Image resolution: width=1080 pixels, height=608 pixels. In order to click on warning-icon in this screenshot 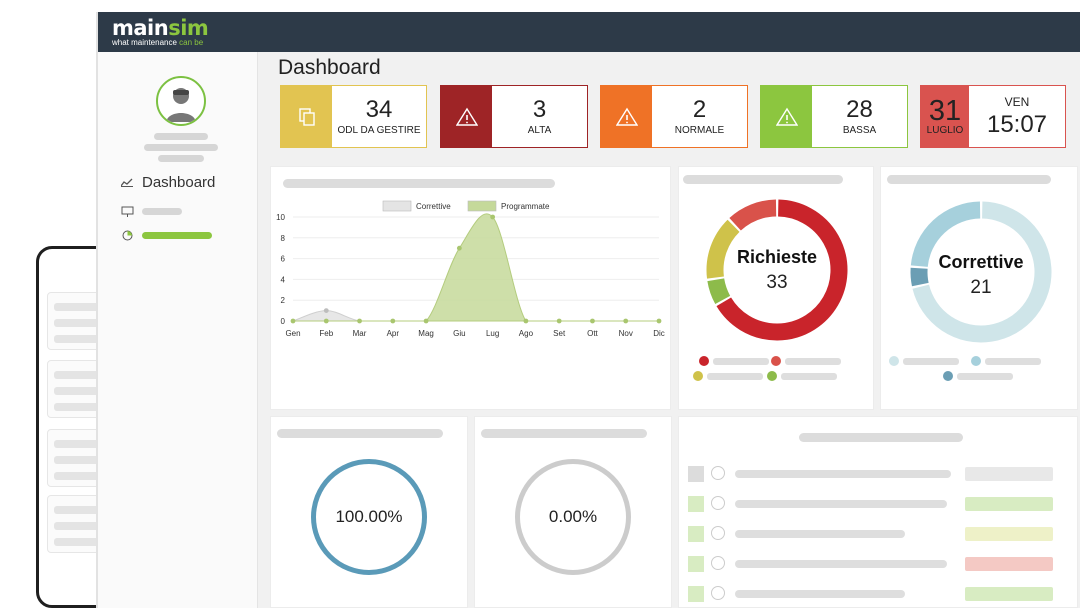, I will do `click(466, 116)`.